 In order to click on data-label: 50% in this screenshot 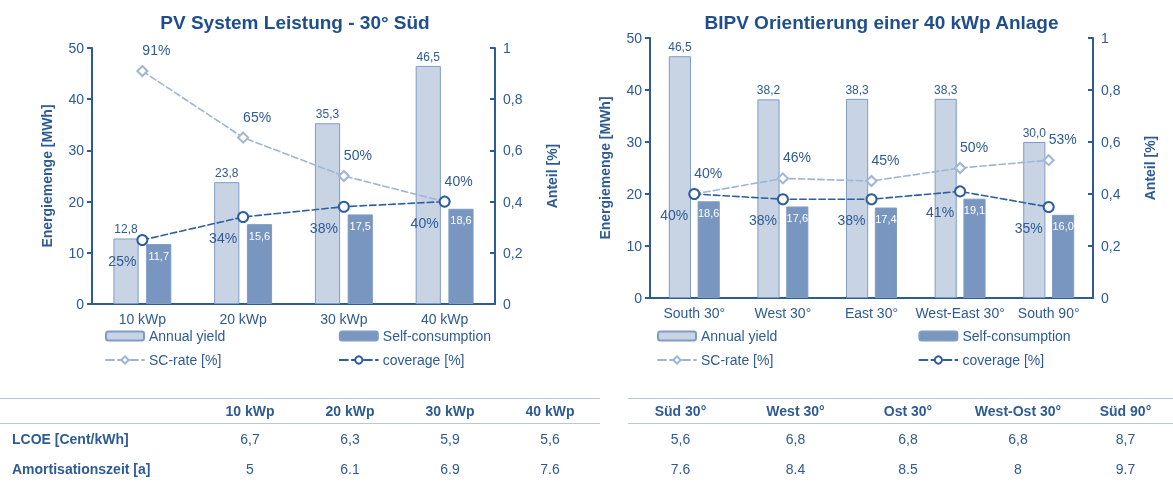, I will do `click(357, 155)`.